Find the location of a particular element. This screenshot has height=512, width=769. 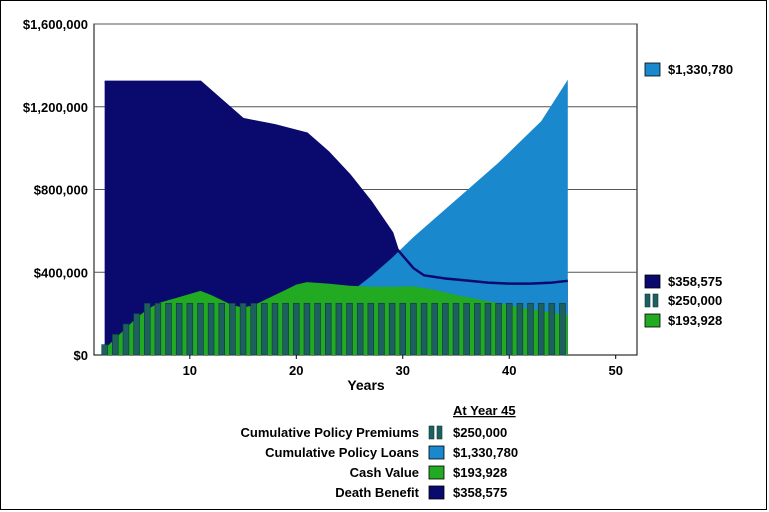

y-tick-label-3: $1,200,000 is located at coordinates (55, 107).